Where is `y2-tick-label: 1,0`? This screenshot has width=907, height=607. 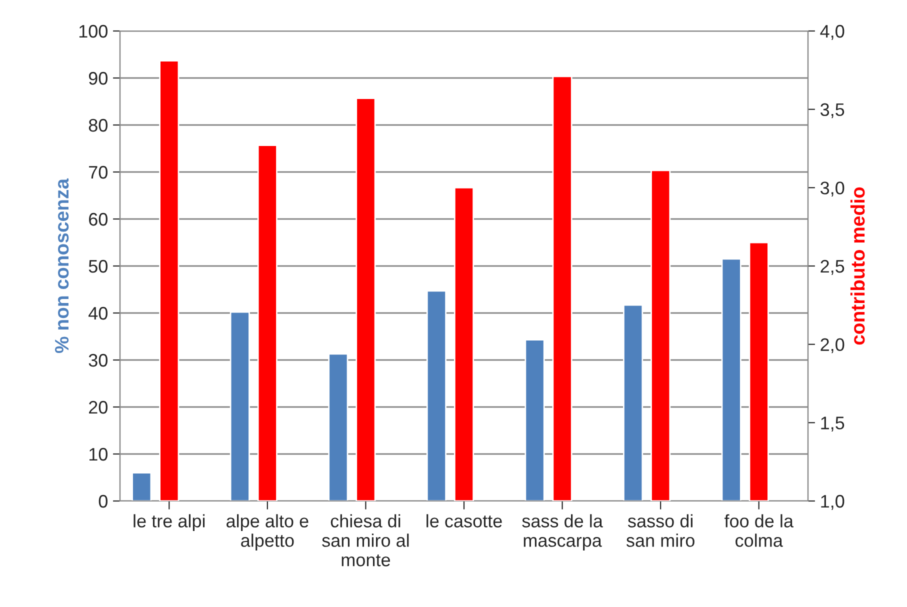
y2-tick-label: 1,0 is located at coordinates (832, 502).